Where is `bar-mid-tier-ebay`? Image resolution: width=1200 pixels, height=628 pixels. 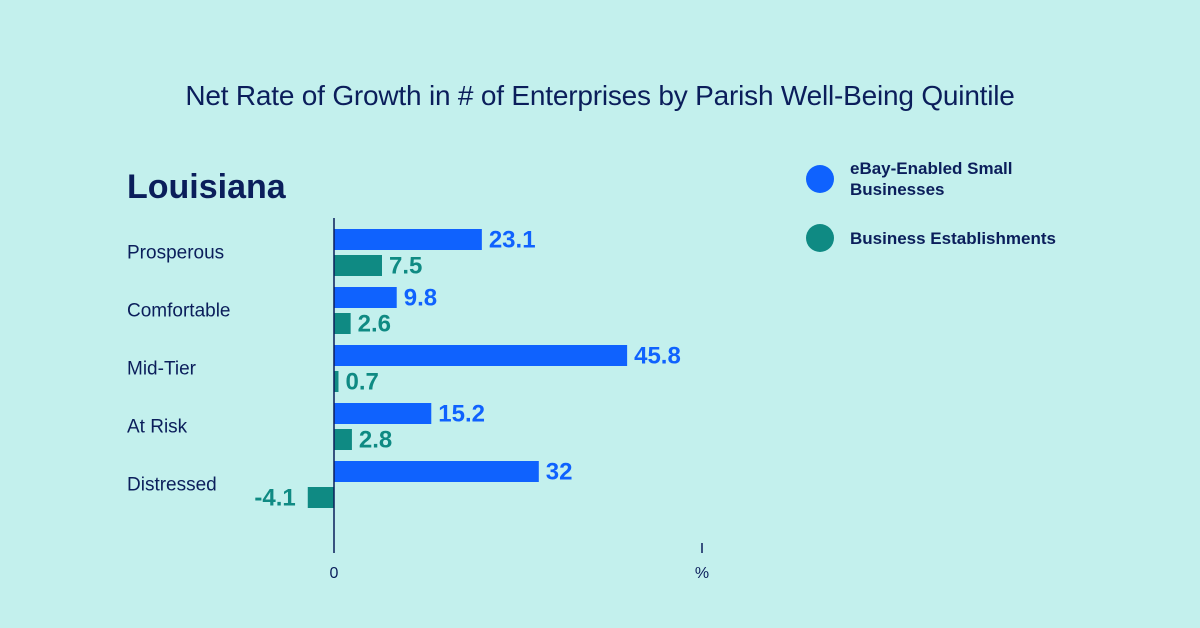 bar-mid-tier-ebay is located at coordinates (481, 355).